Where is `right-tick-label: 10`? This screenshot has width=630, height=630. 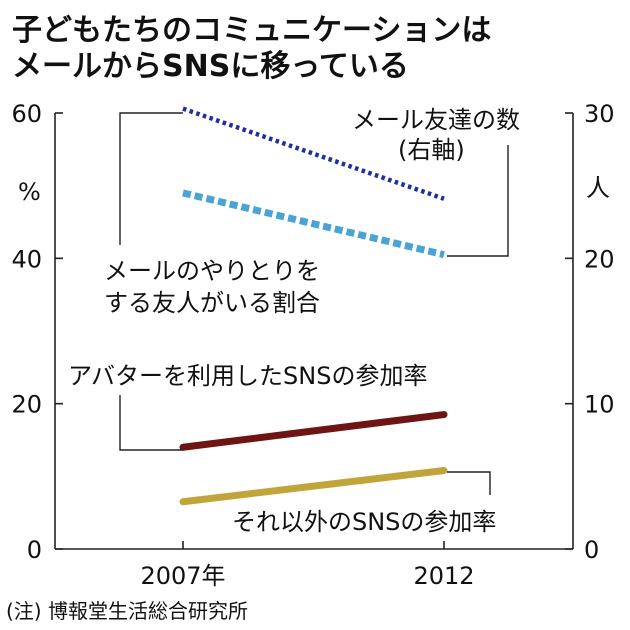 right-tick-label: 10 is located at coordinates (599, 405).